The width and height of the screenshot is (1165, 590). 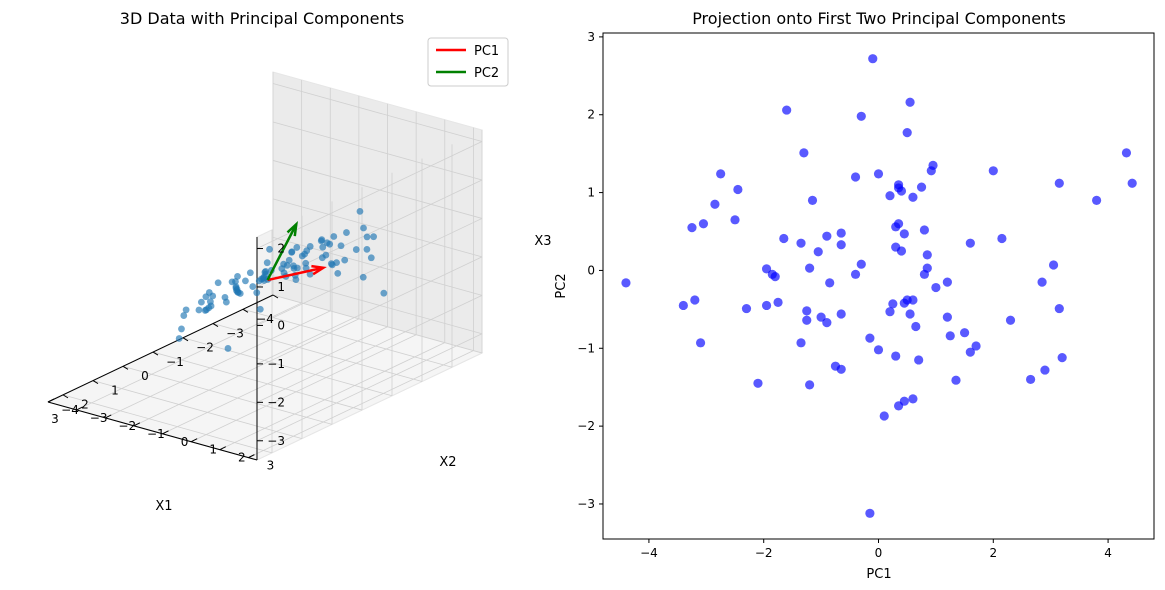 What do you see at coordinates (649, 553) in the screenshot?
I see `x-tick-label: −4` at bounding box center [649, 553].